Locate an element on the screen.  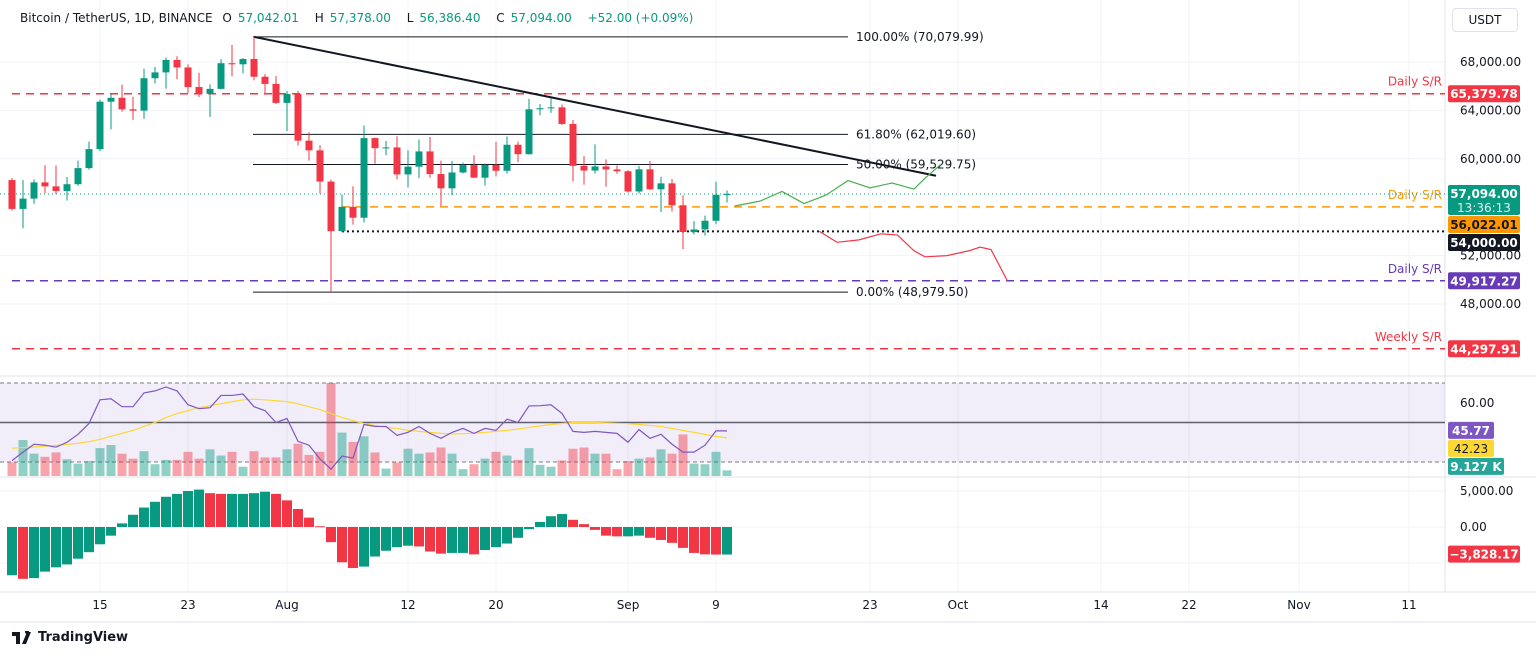
x-tick-label: 22 is located at coordinates (1188, 605).